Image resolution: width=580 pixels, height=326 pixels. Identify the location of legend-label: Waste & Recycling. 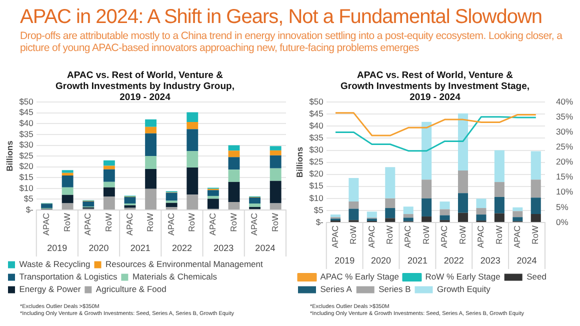
(55, 264).